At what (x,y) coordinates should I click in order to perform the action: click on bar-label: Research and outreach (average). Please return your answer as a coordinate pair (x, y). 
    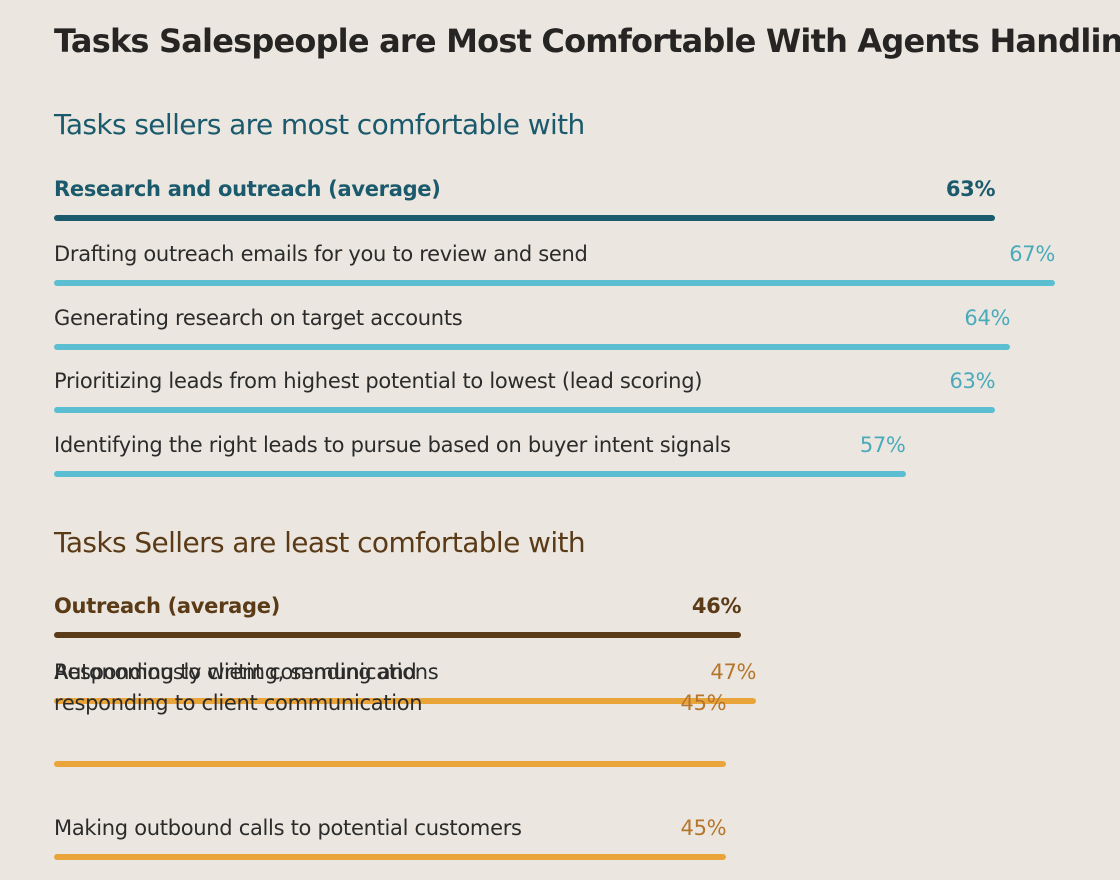
    Looking at the image, I should click on (247, 189).